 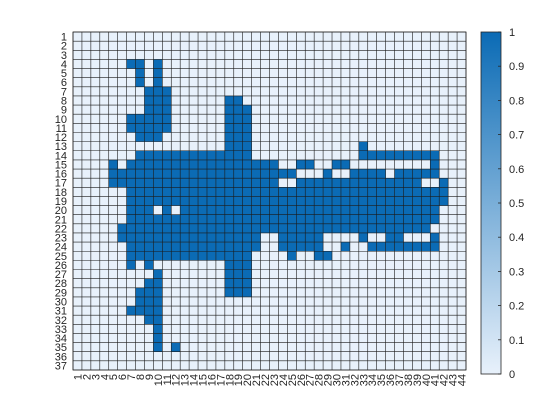 What do you see at coordinates (427, 380) in the screenshot?
I see `x-tick-label: 40` at bounding box center [427, 380].